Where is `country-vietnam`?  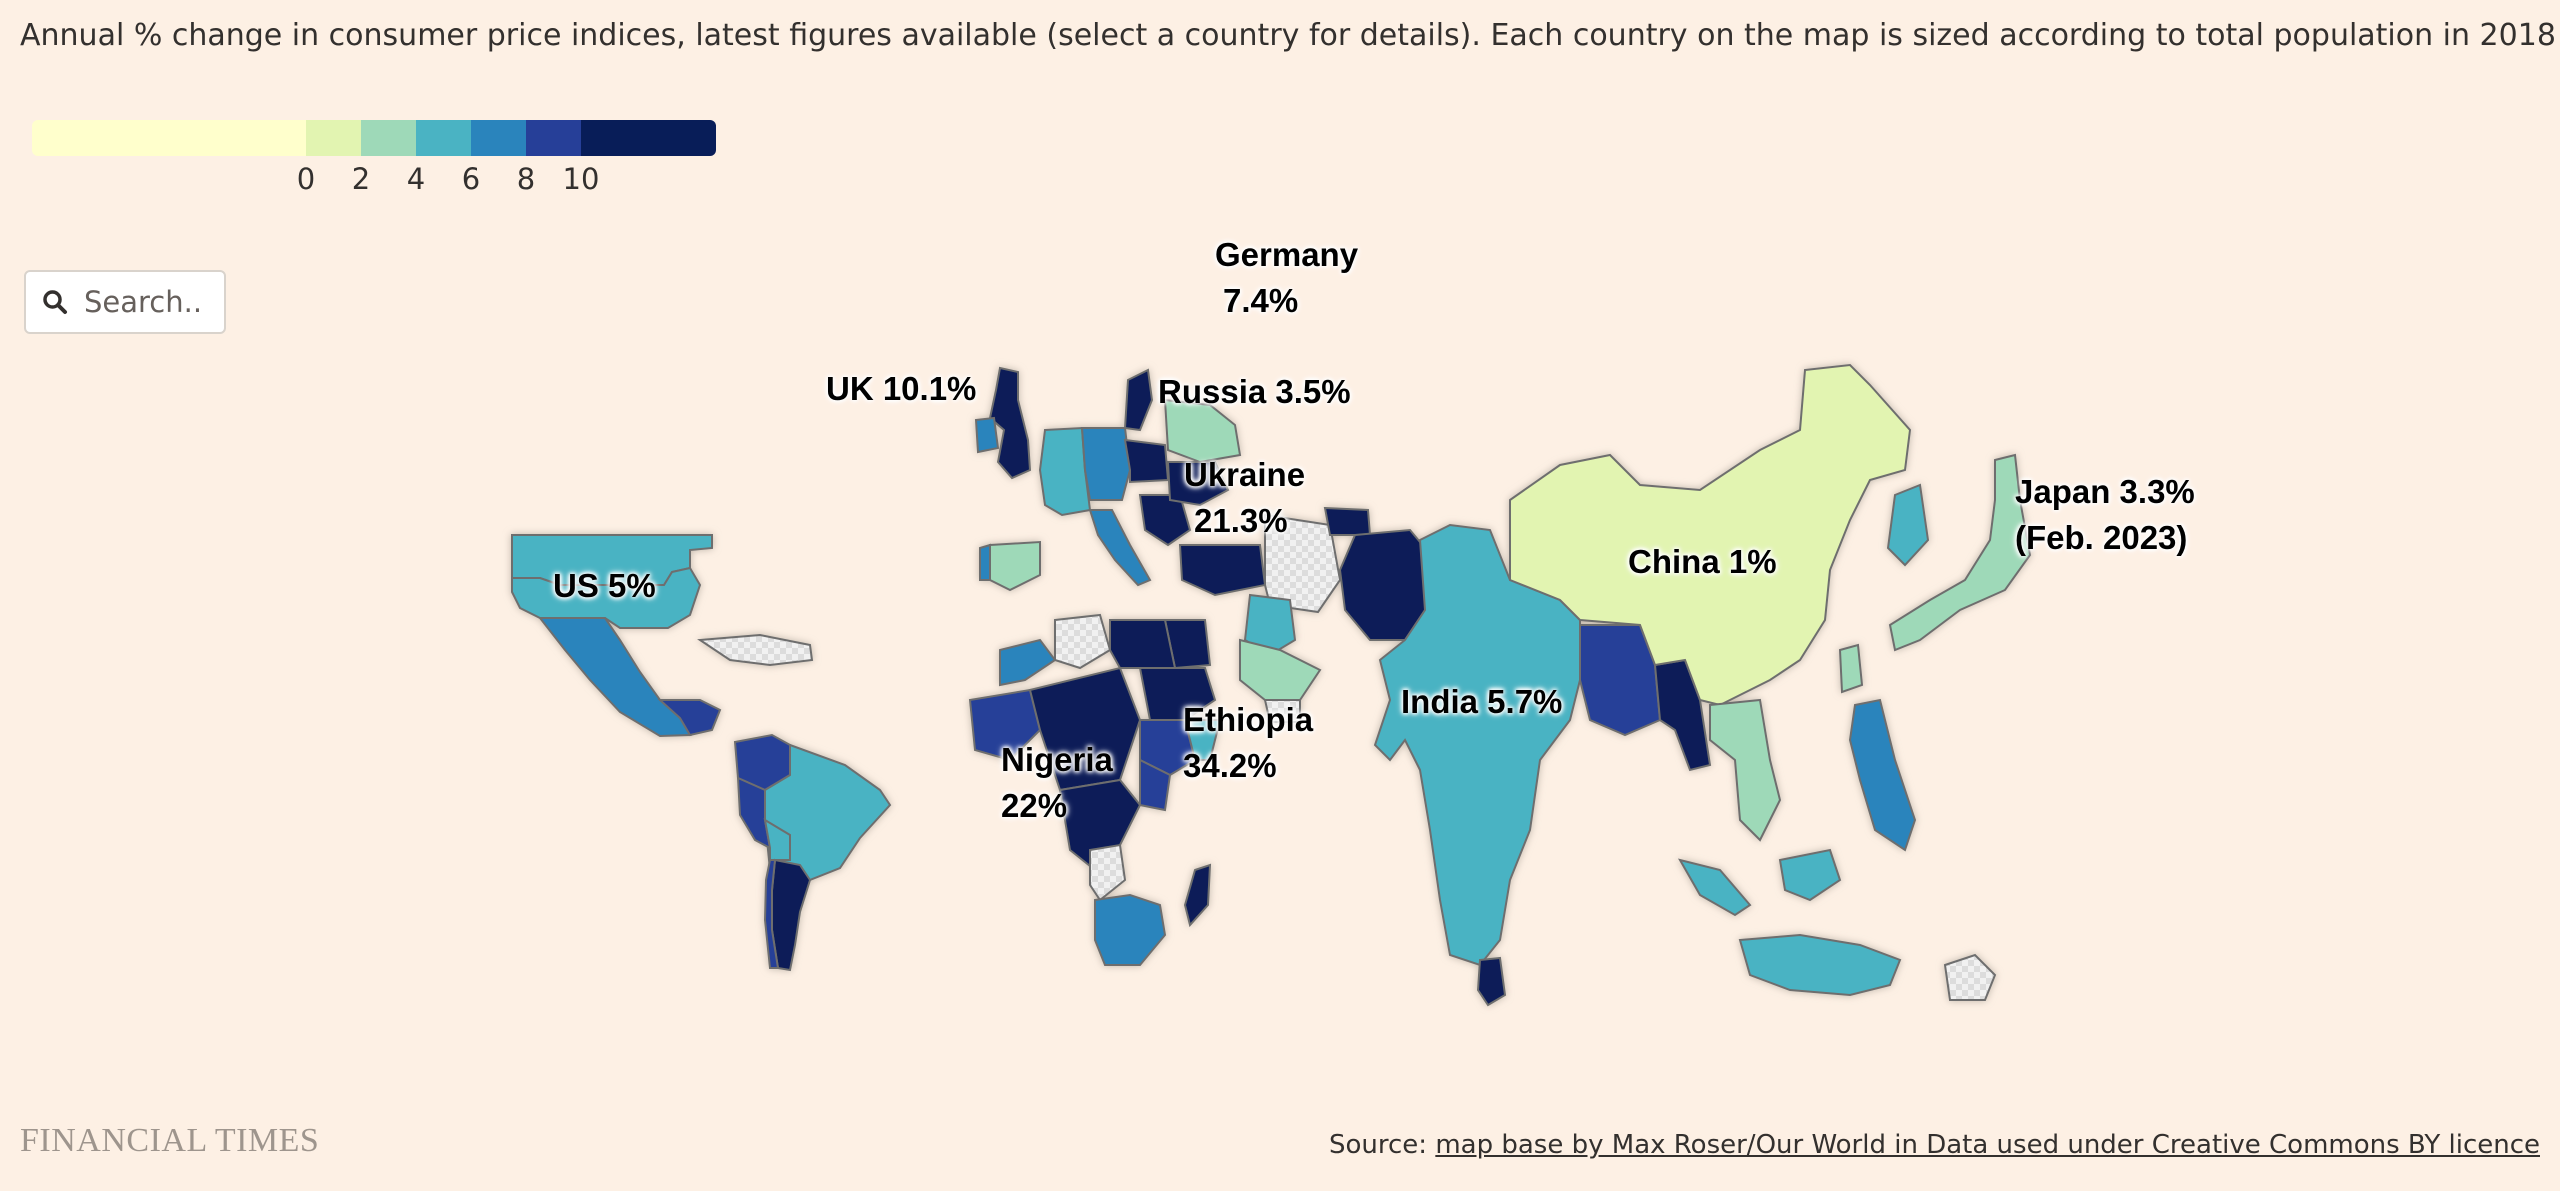 country-vietnam is located at coordinates (1745, 770).